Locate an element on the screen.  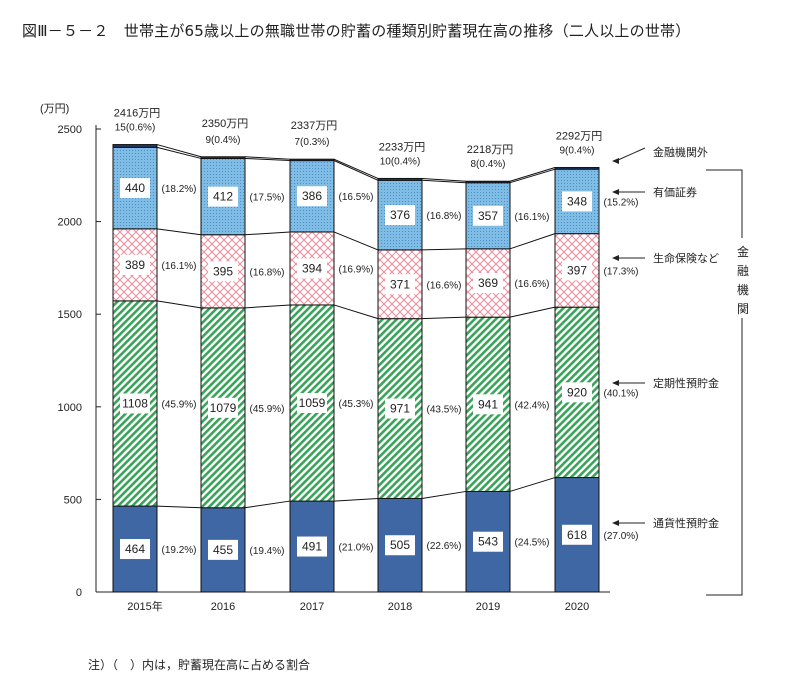
legend-label: 有価証券 is located at coordinates (675, 192).